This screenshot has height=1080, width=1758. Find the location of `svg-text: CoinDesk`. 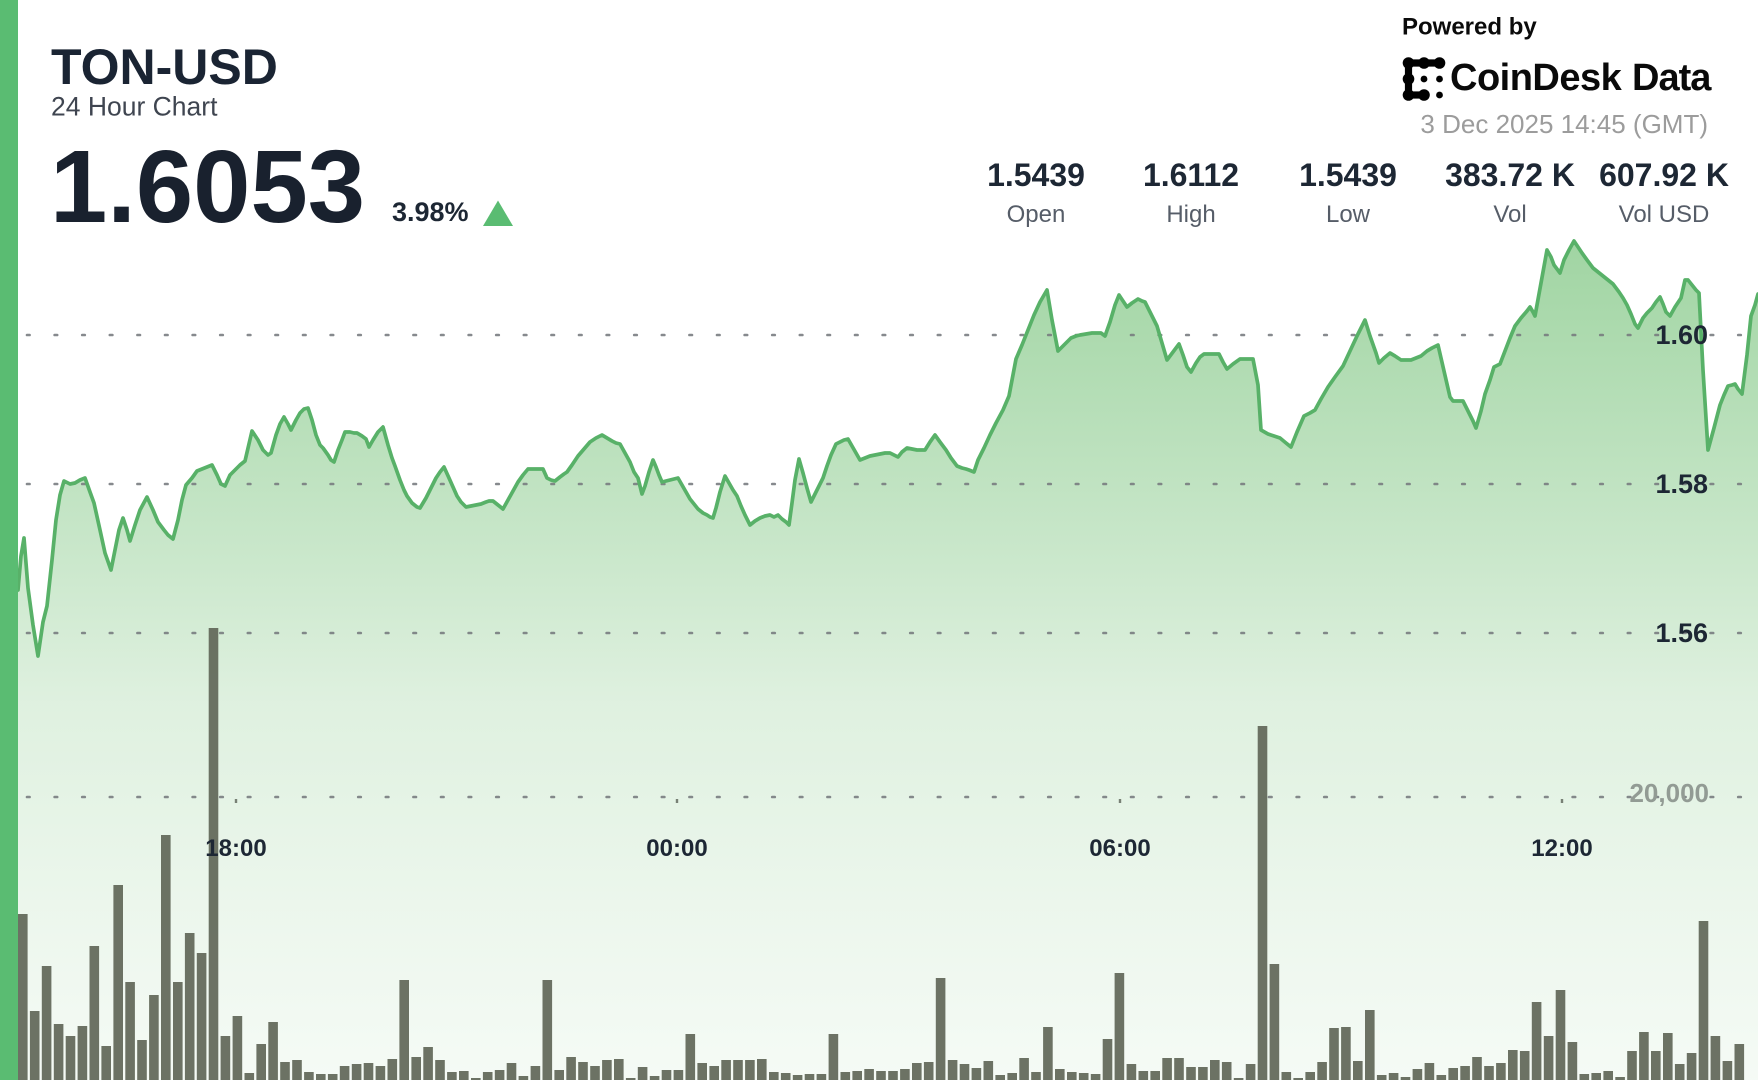

svg-text: CoinDesk is located at coordinates (1536, 78).